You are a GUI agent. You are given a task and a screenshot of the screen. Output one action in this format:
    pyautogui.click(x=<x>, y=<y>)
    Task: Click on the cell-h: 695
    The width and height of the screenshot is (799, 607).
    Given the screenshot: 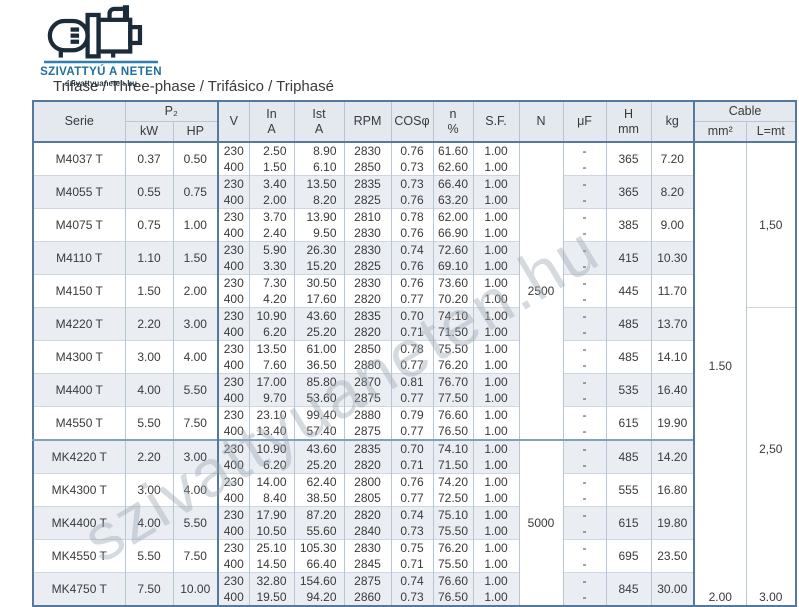 What is the action you would take?
    pyautogui.click(x=628, y=556)
    